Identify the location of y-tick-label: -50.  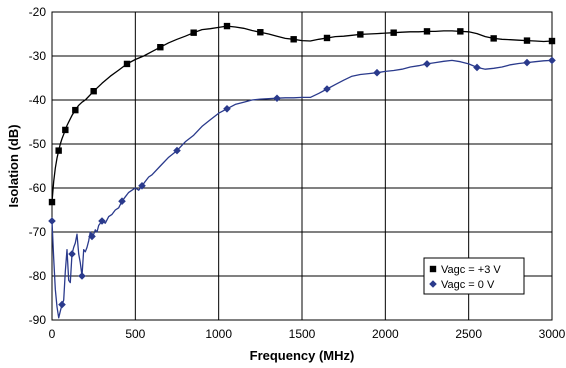
(38, 144).